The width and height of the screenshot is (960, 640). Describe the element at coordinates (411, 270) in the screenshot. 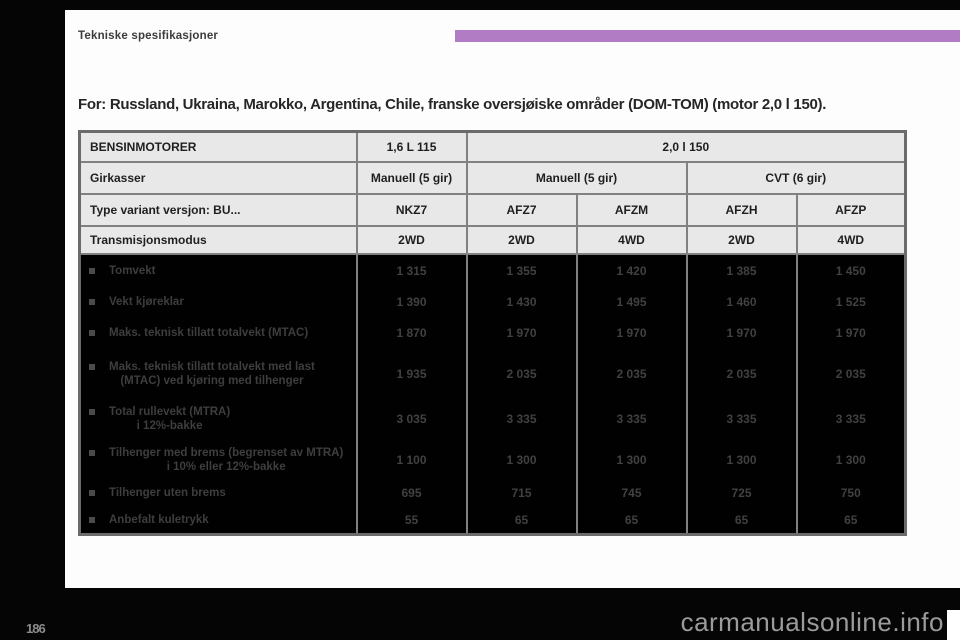

I see `spec-value: 1 315` at that location.